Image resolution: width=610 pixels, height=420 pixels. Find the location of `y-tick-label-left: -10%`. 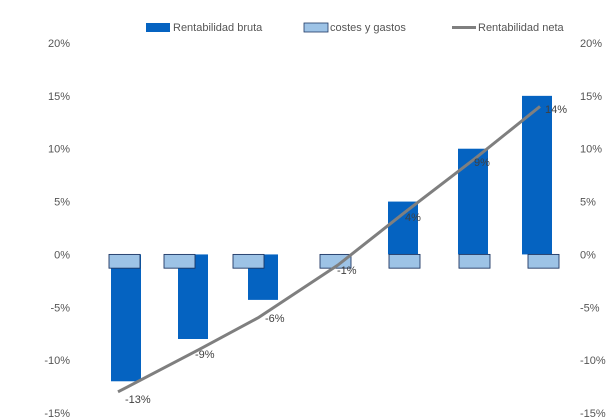

y-tick-label-left: -10% is located at coordinates (57, 361).